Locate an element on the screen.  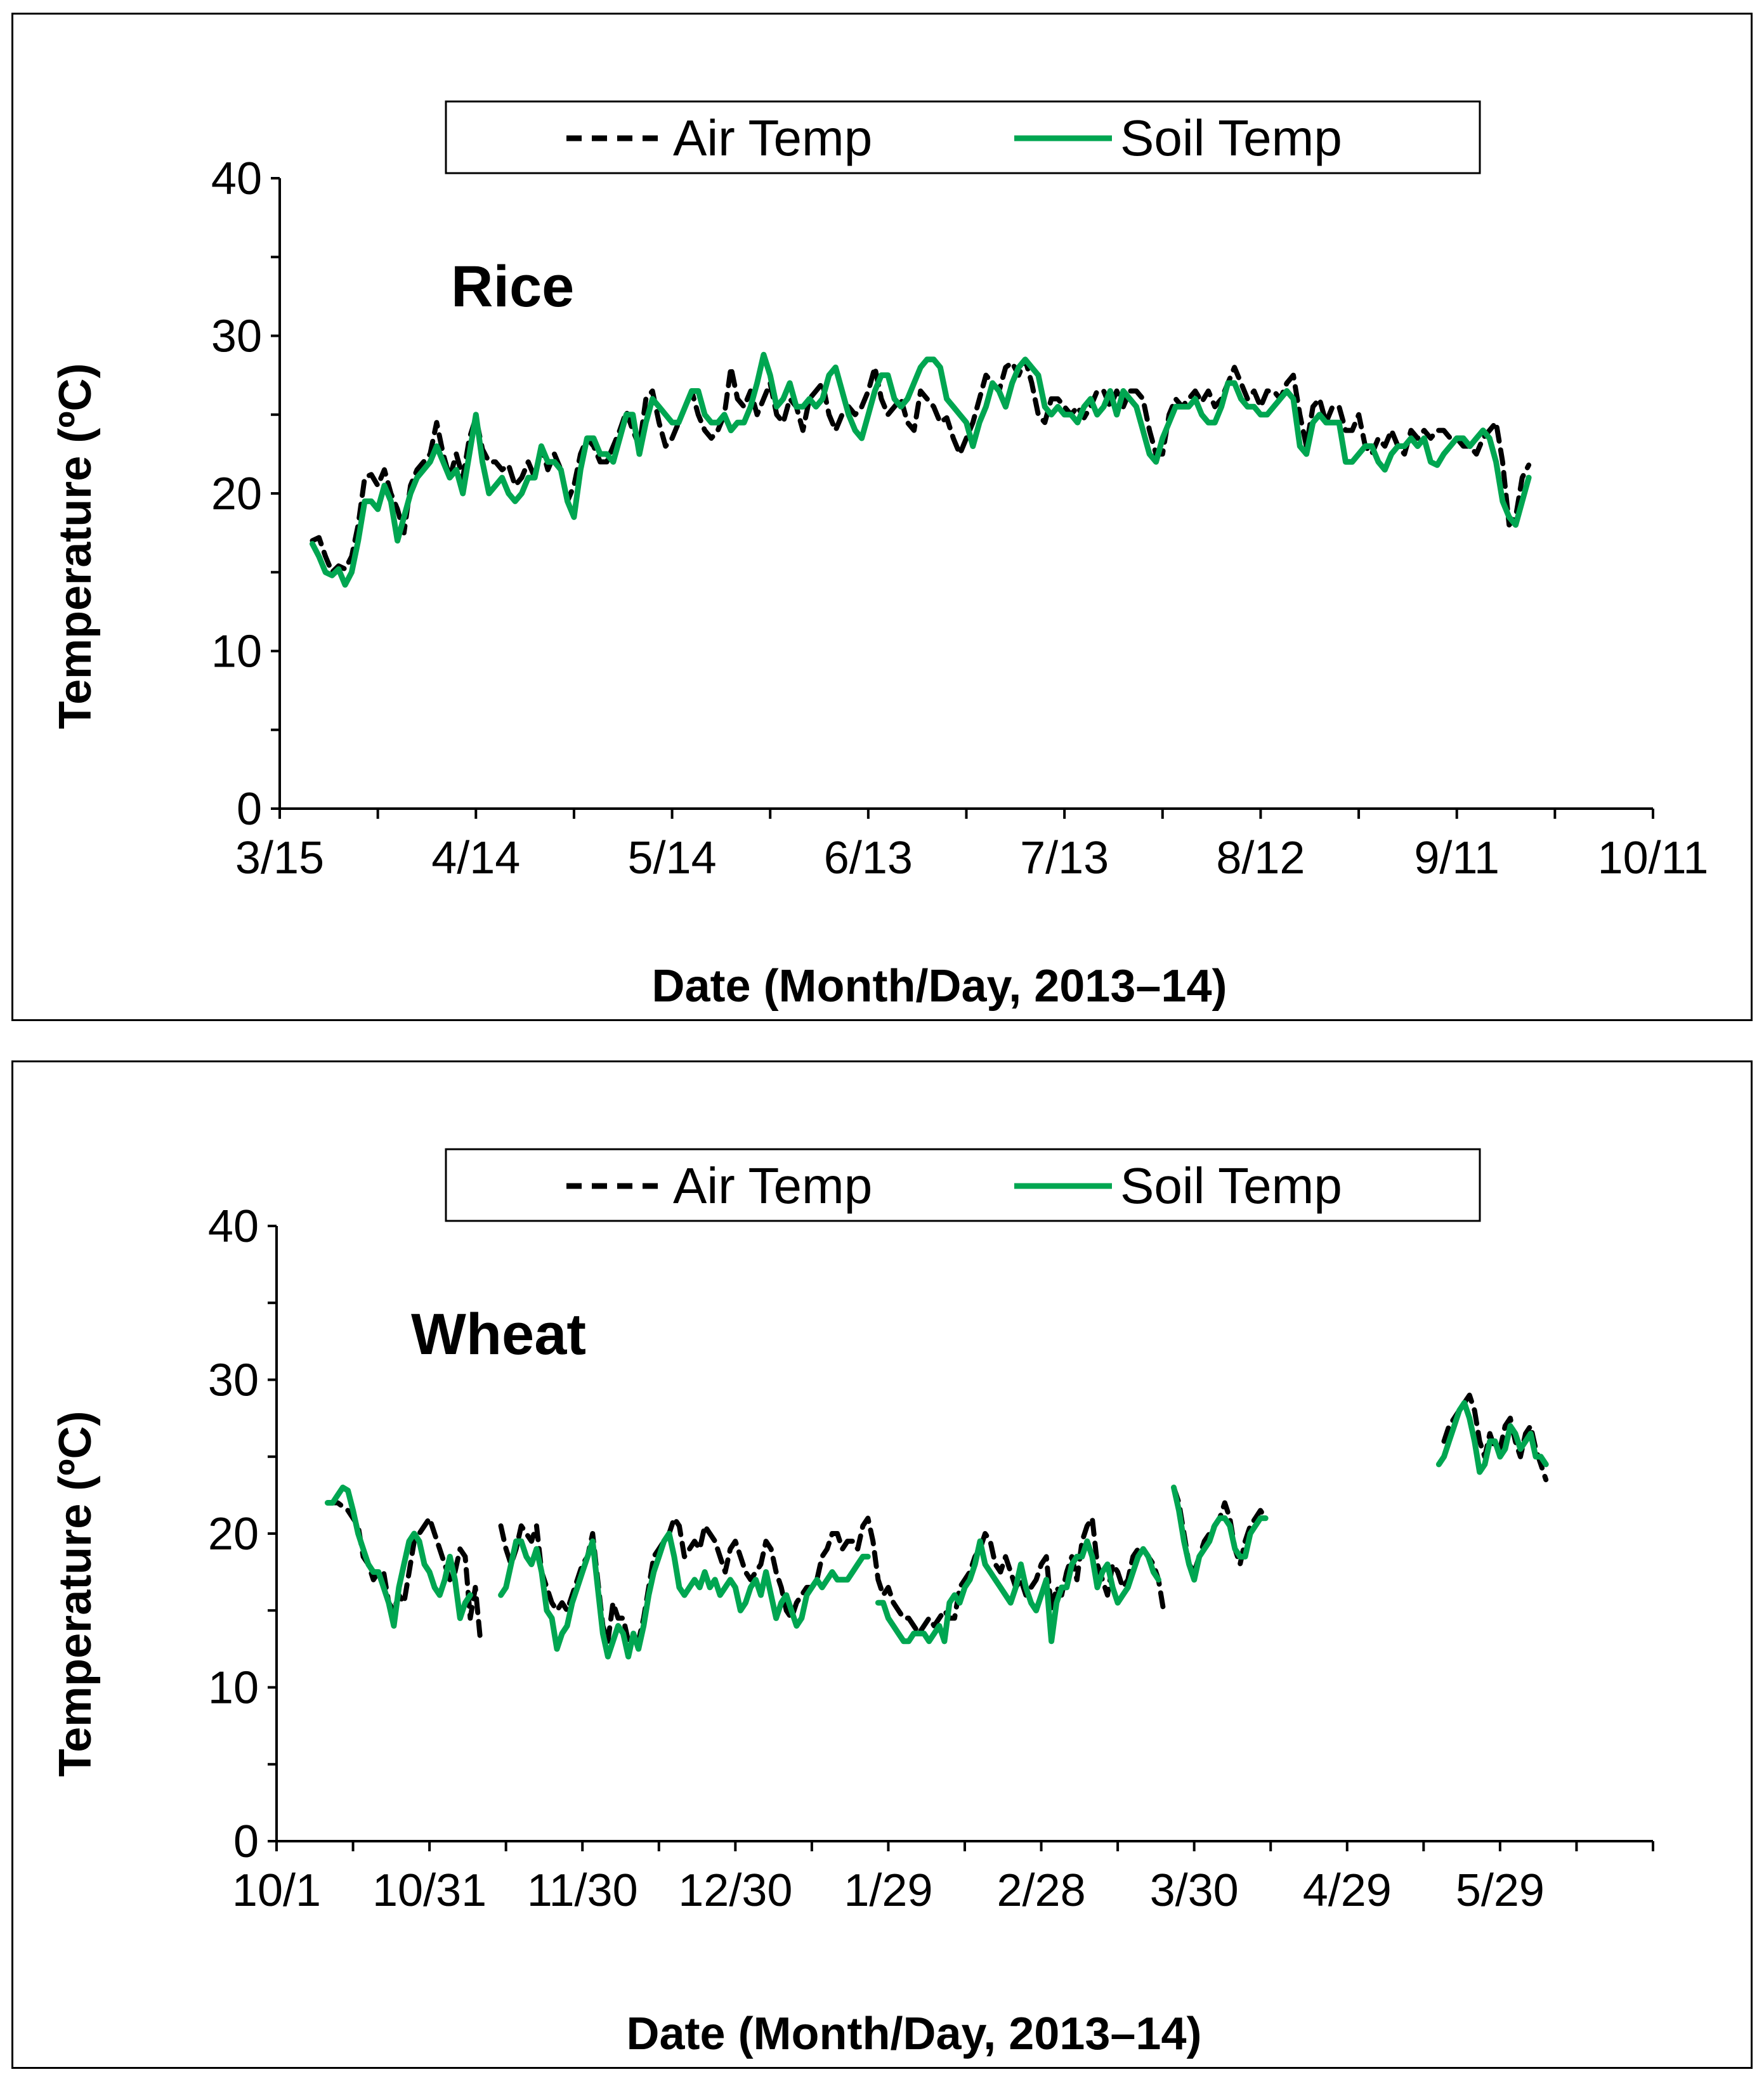
x-tick-label: 5/29 is located at coordinates (1500, 1890).